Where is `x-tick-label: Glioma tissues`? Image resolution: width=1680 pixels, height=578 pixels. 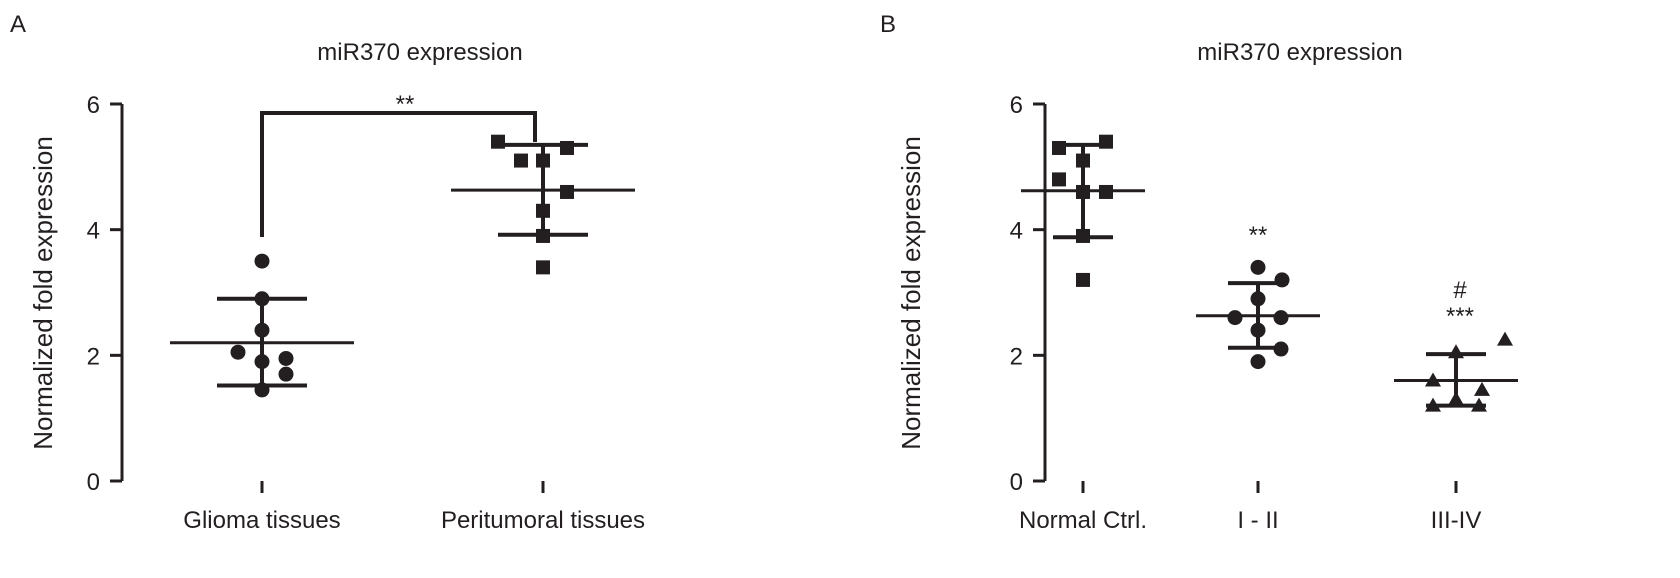 x-tick-label: Glioma tissues is located at coordinates (261, 520).